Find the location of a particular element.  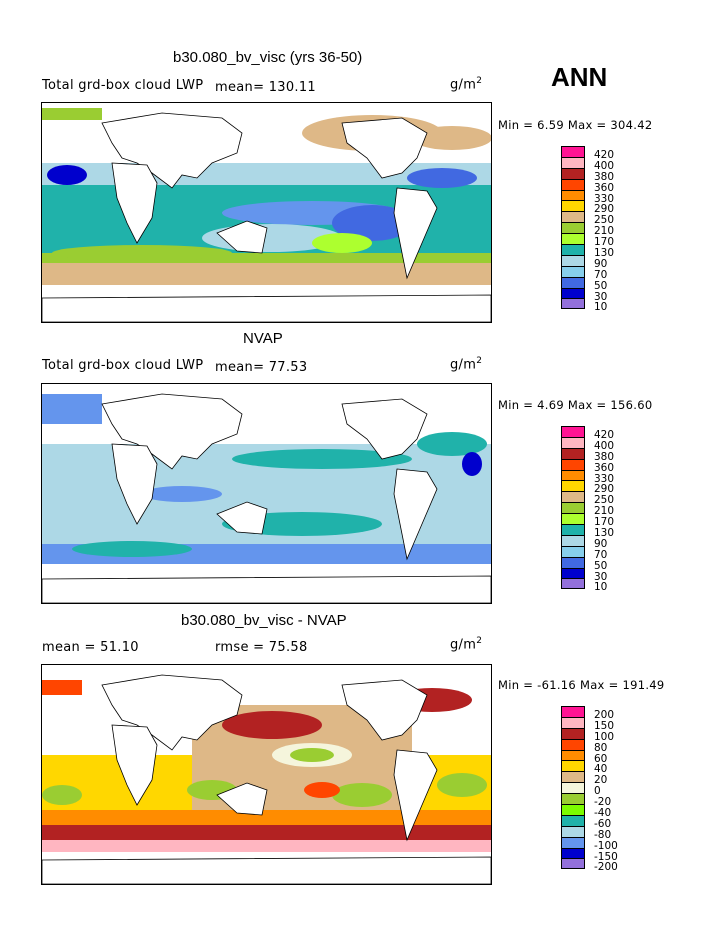

panel1-minmax: Min = 6.59 Max = 304.42 is located at coordinates (575, 125).